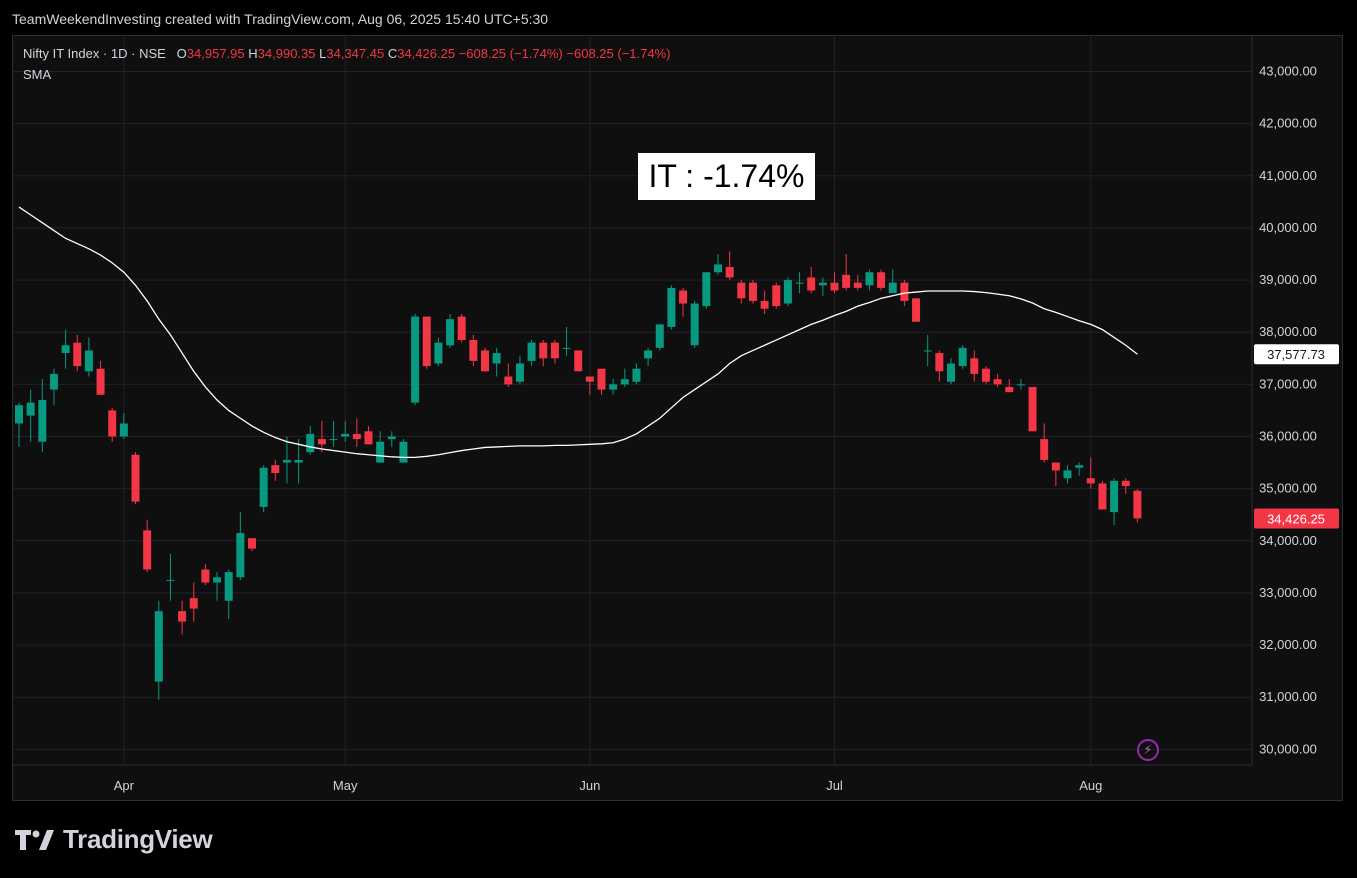 This screenshot has height=878, width=1357. Describe the element at coordinates (34, 839) in the screenshot. I see `tradingview-logo-icon` at that location.